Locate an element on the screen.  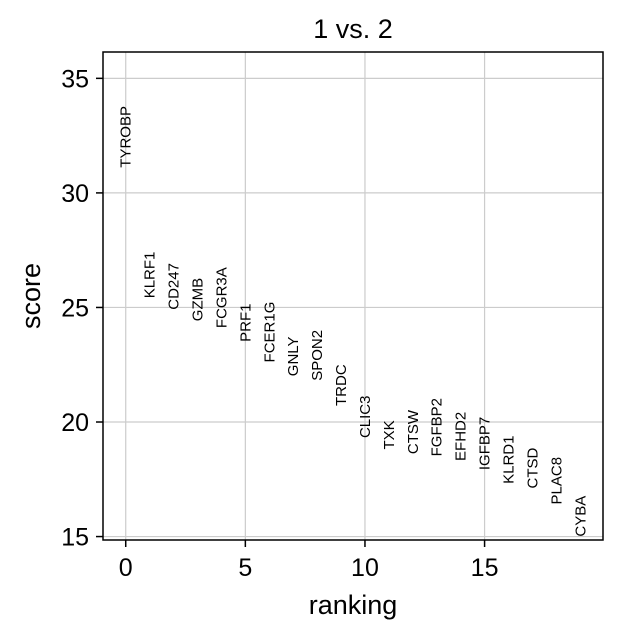
gene-label: TRDC is located at coordinates (341, 385).